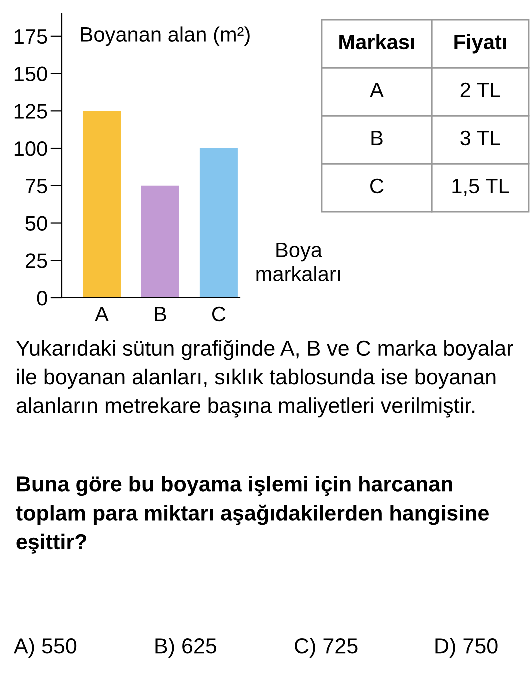 This screenshot has width=531, height=676. I want to click on text: B, so click(377, 138).